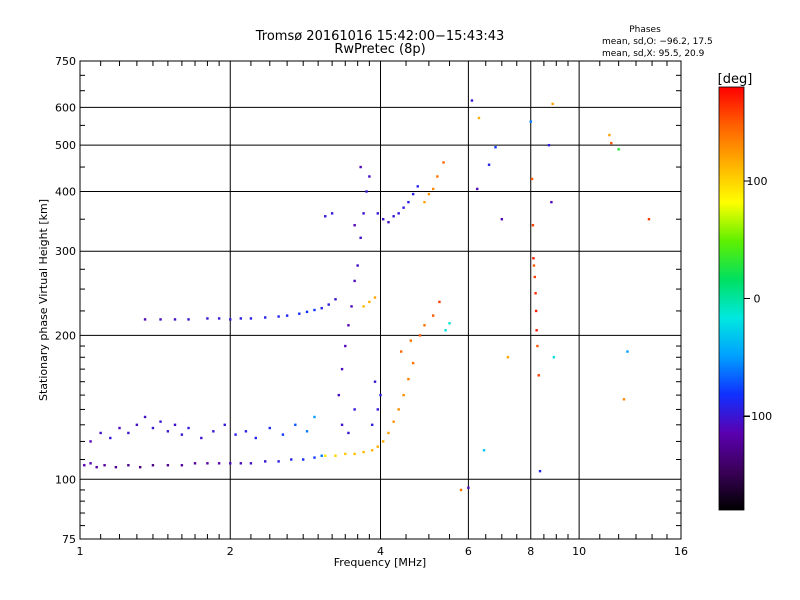  What do you see at coordinates (380, 562) in the screenshot?
I see `x-axis-label: Frequency [MHz]` at bounding box center [380, 562].